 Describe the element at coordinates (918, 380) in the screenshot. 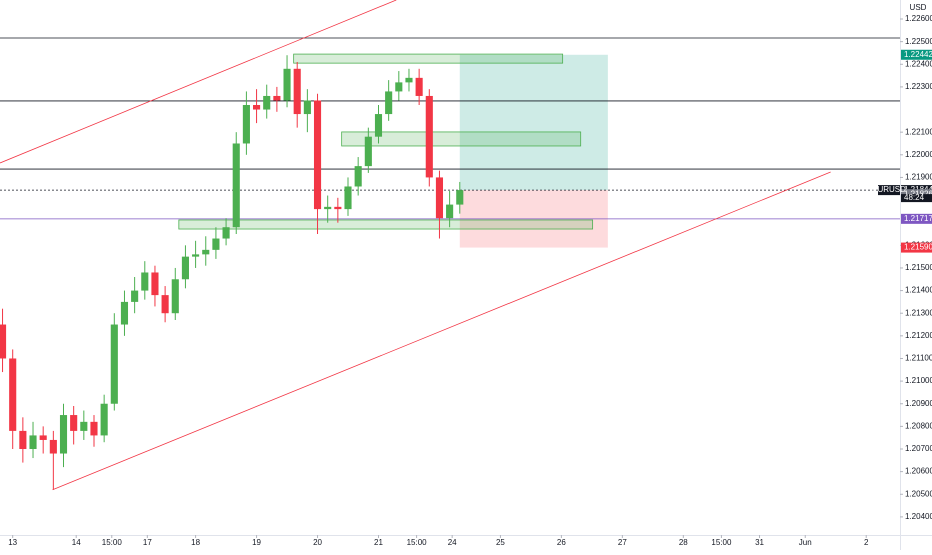

I see `y-tick-label: 1.21000` at that location.